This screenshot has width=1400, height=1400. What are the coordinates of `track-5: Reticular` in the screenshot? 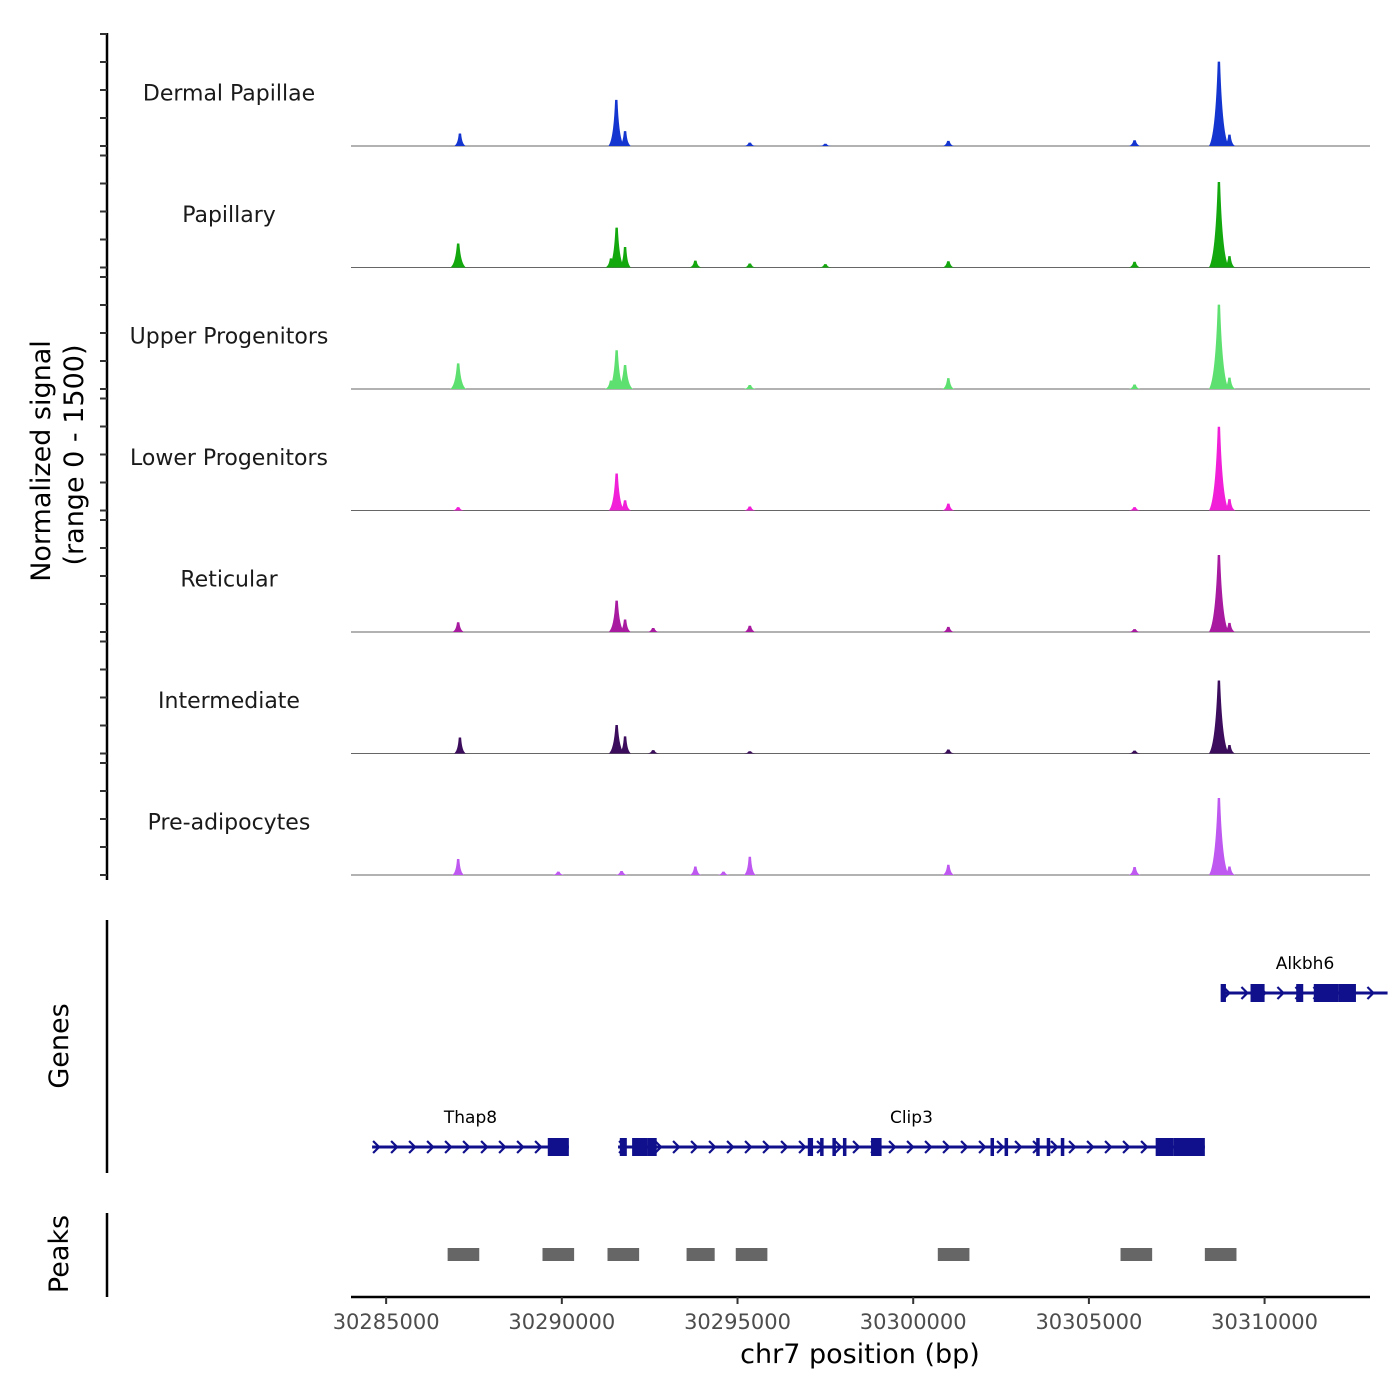 It's located at (775, 594).